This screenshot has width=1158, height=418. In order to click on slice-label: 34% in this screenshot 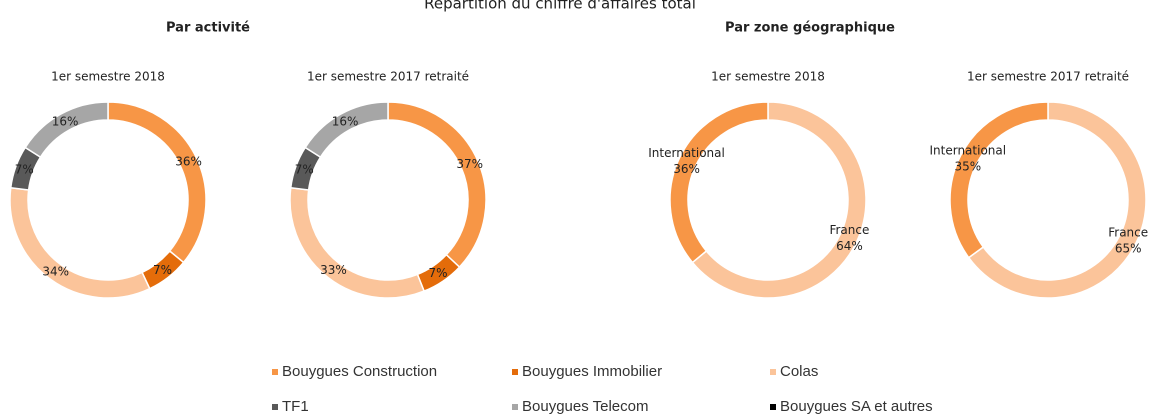, I will do `click(55, 272)`.